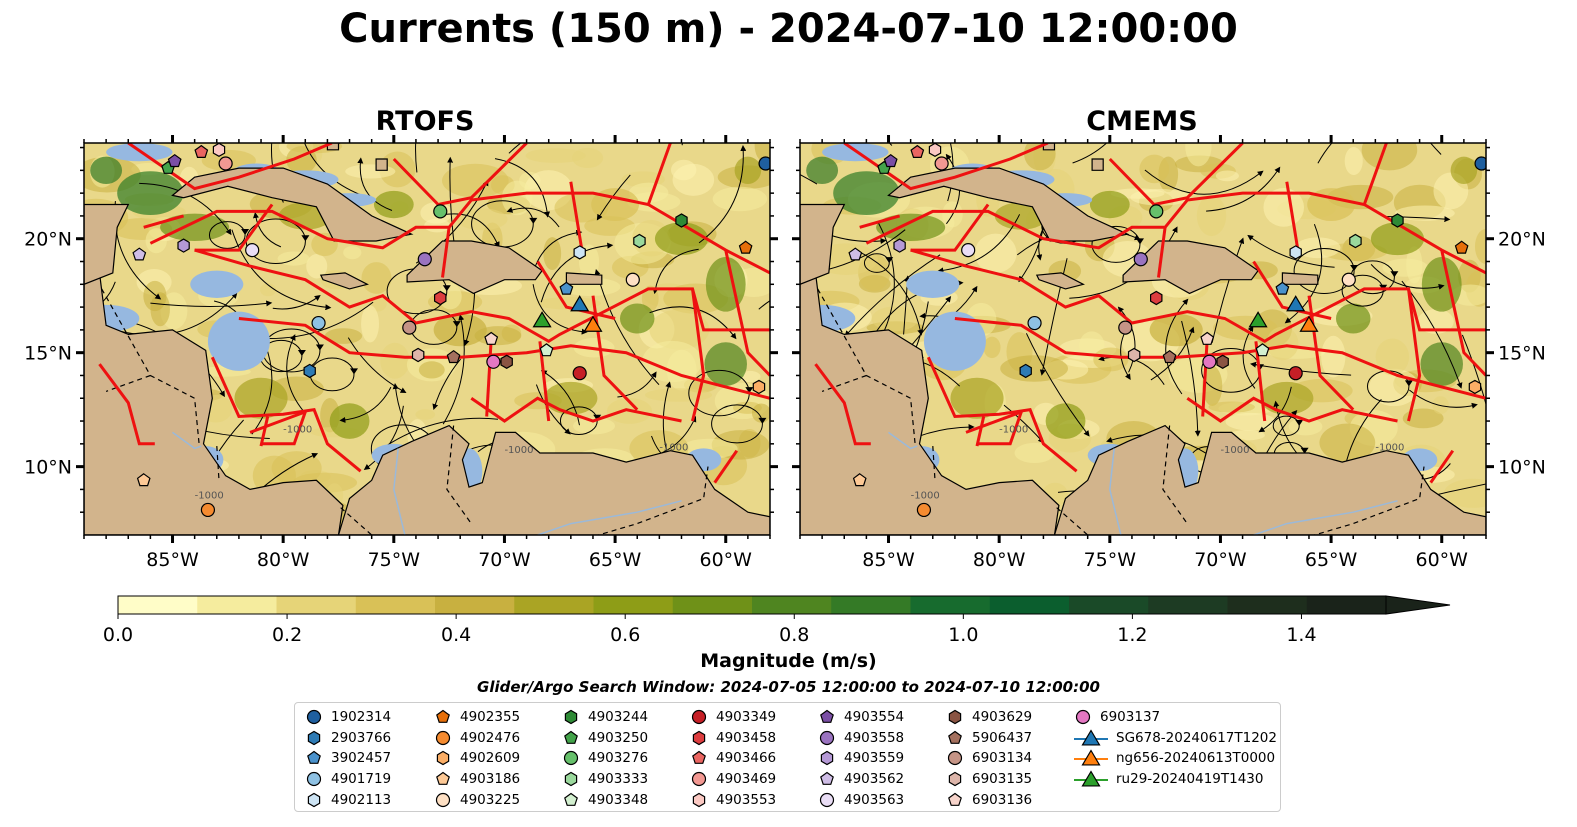 The width and height of the screenshot is (1577, 827). What do you see at coordinates (1190, 779) in the screenshot?
I see `legend-label: ru29-20240419T1430` at bounding box center [1190, 779].